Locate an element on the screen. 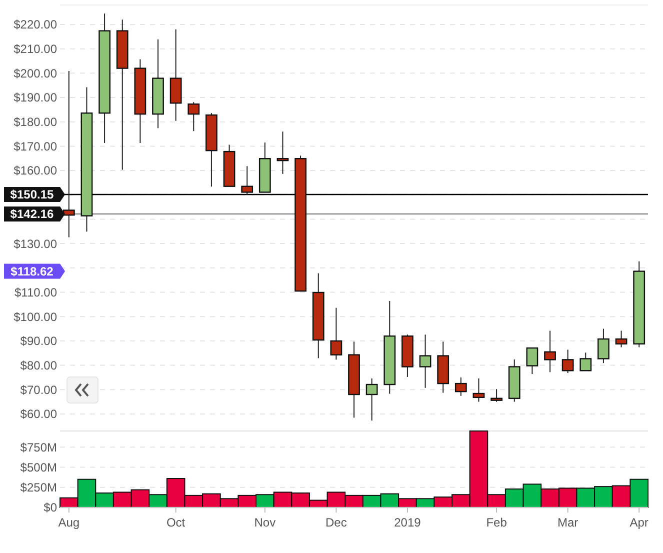 This screenshot has height=553, width=663. x-tick-label: Aug is located at coordinates (69, 523).